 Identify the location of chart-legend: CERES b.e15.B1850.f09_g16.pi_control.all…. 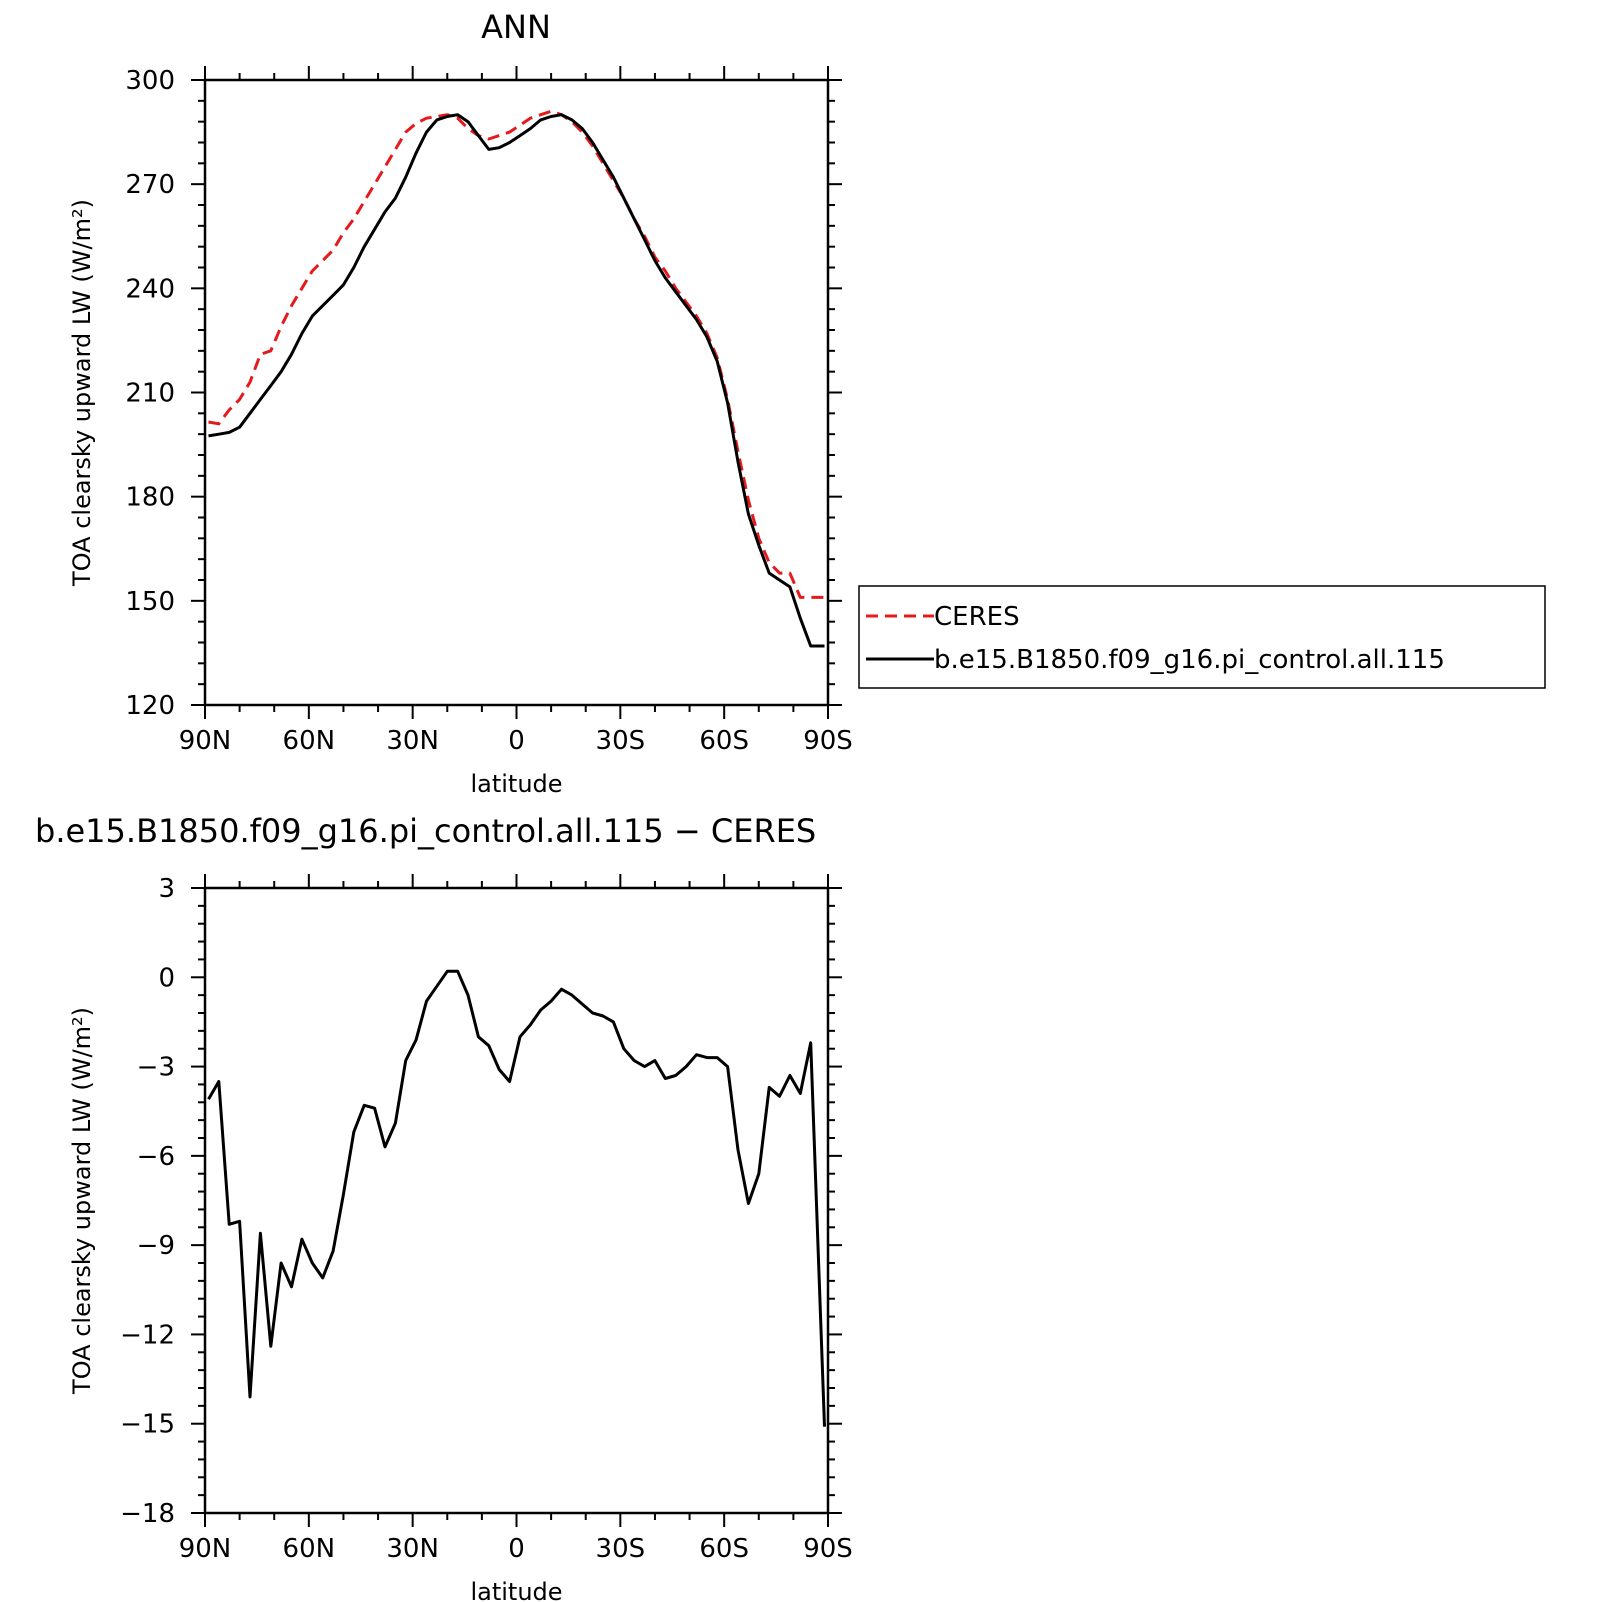
(1202, 637).